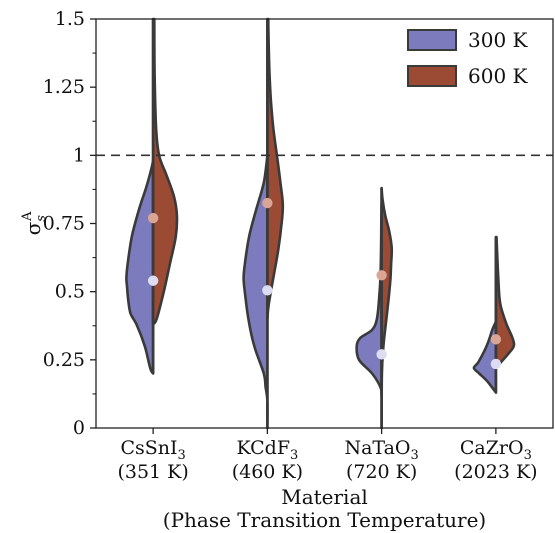  I want to click on y-axis: 0 0.25 0.5 0.75 1 1.25 1.5, so click(69, 223).